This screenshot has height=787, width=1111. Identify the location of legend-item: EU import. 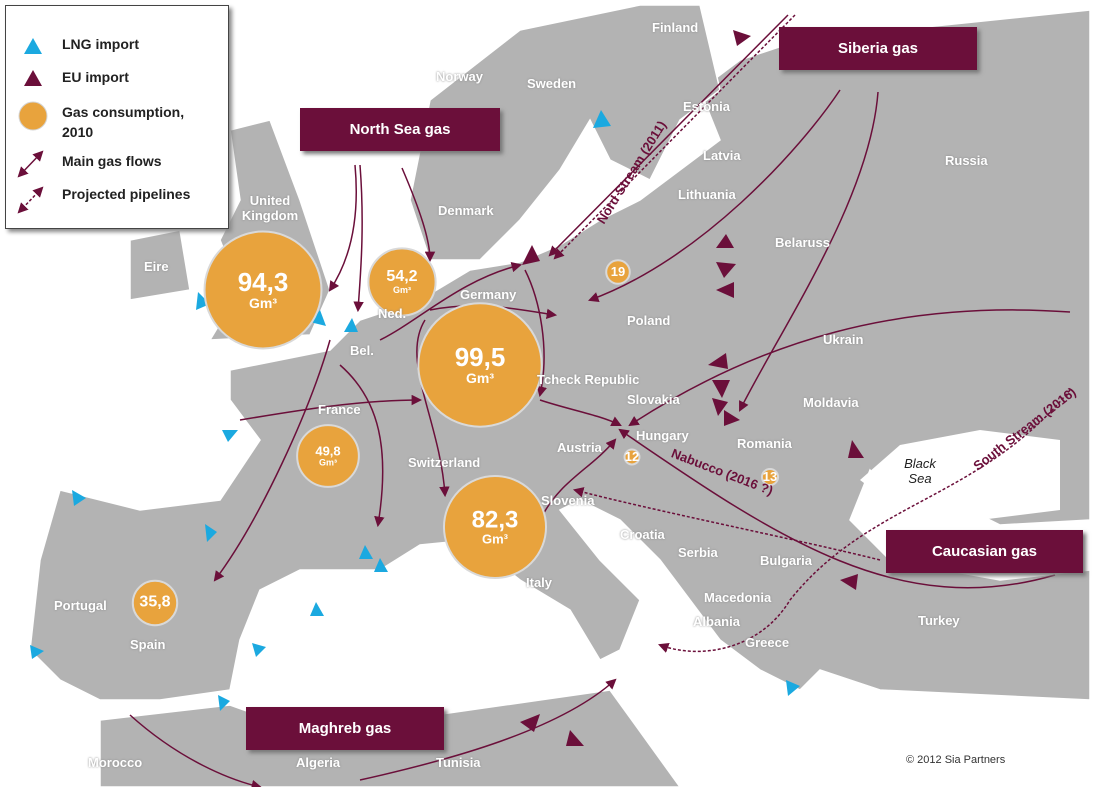
(95, 77).